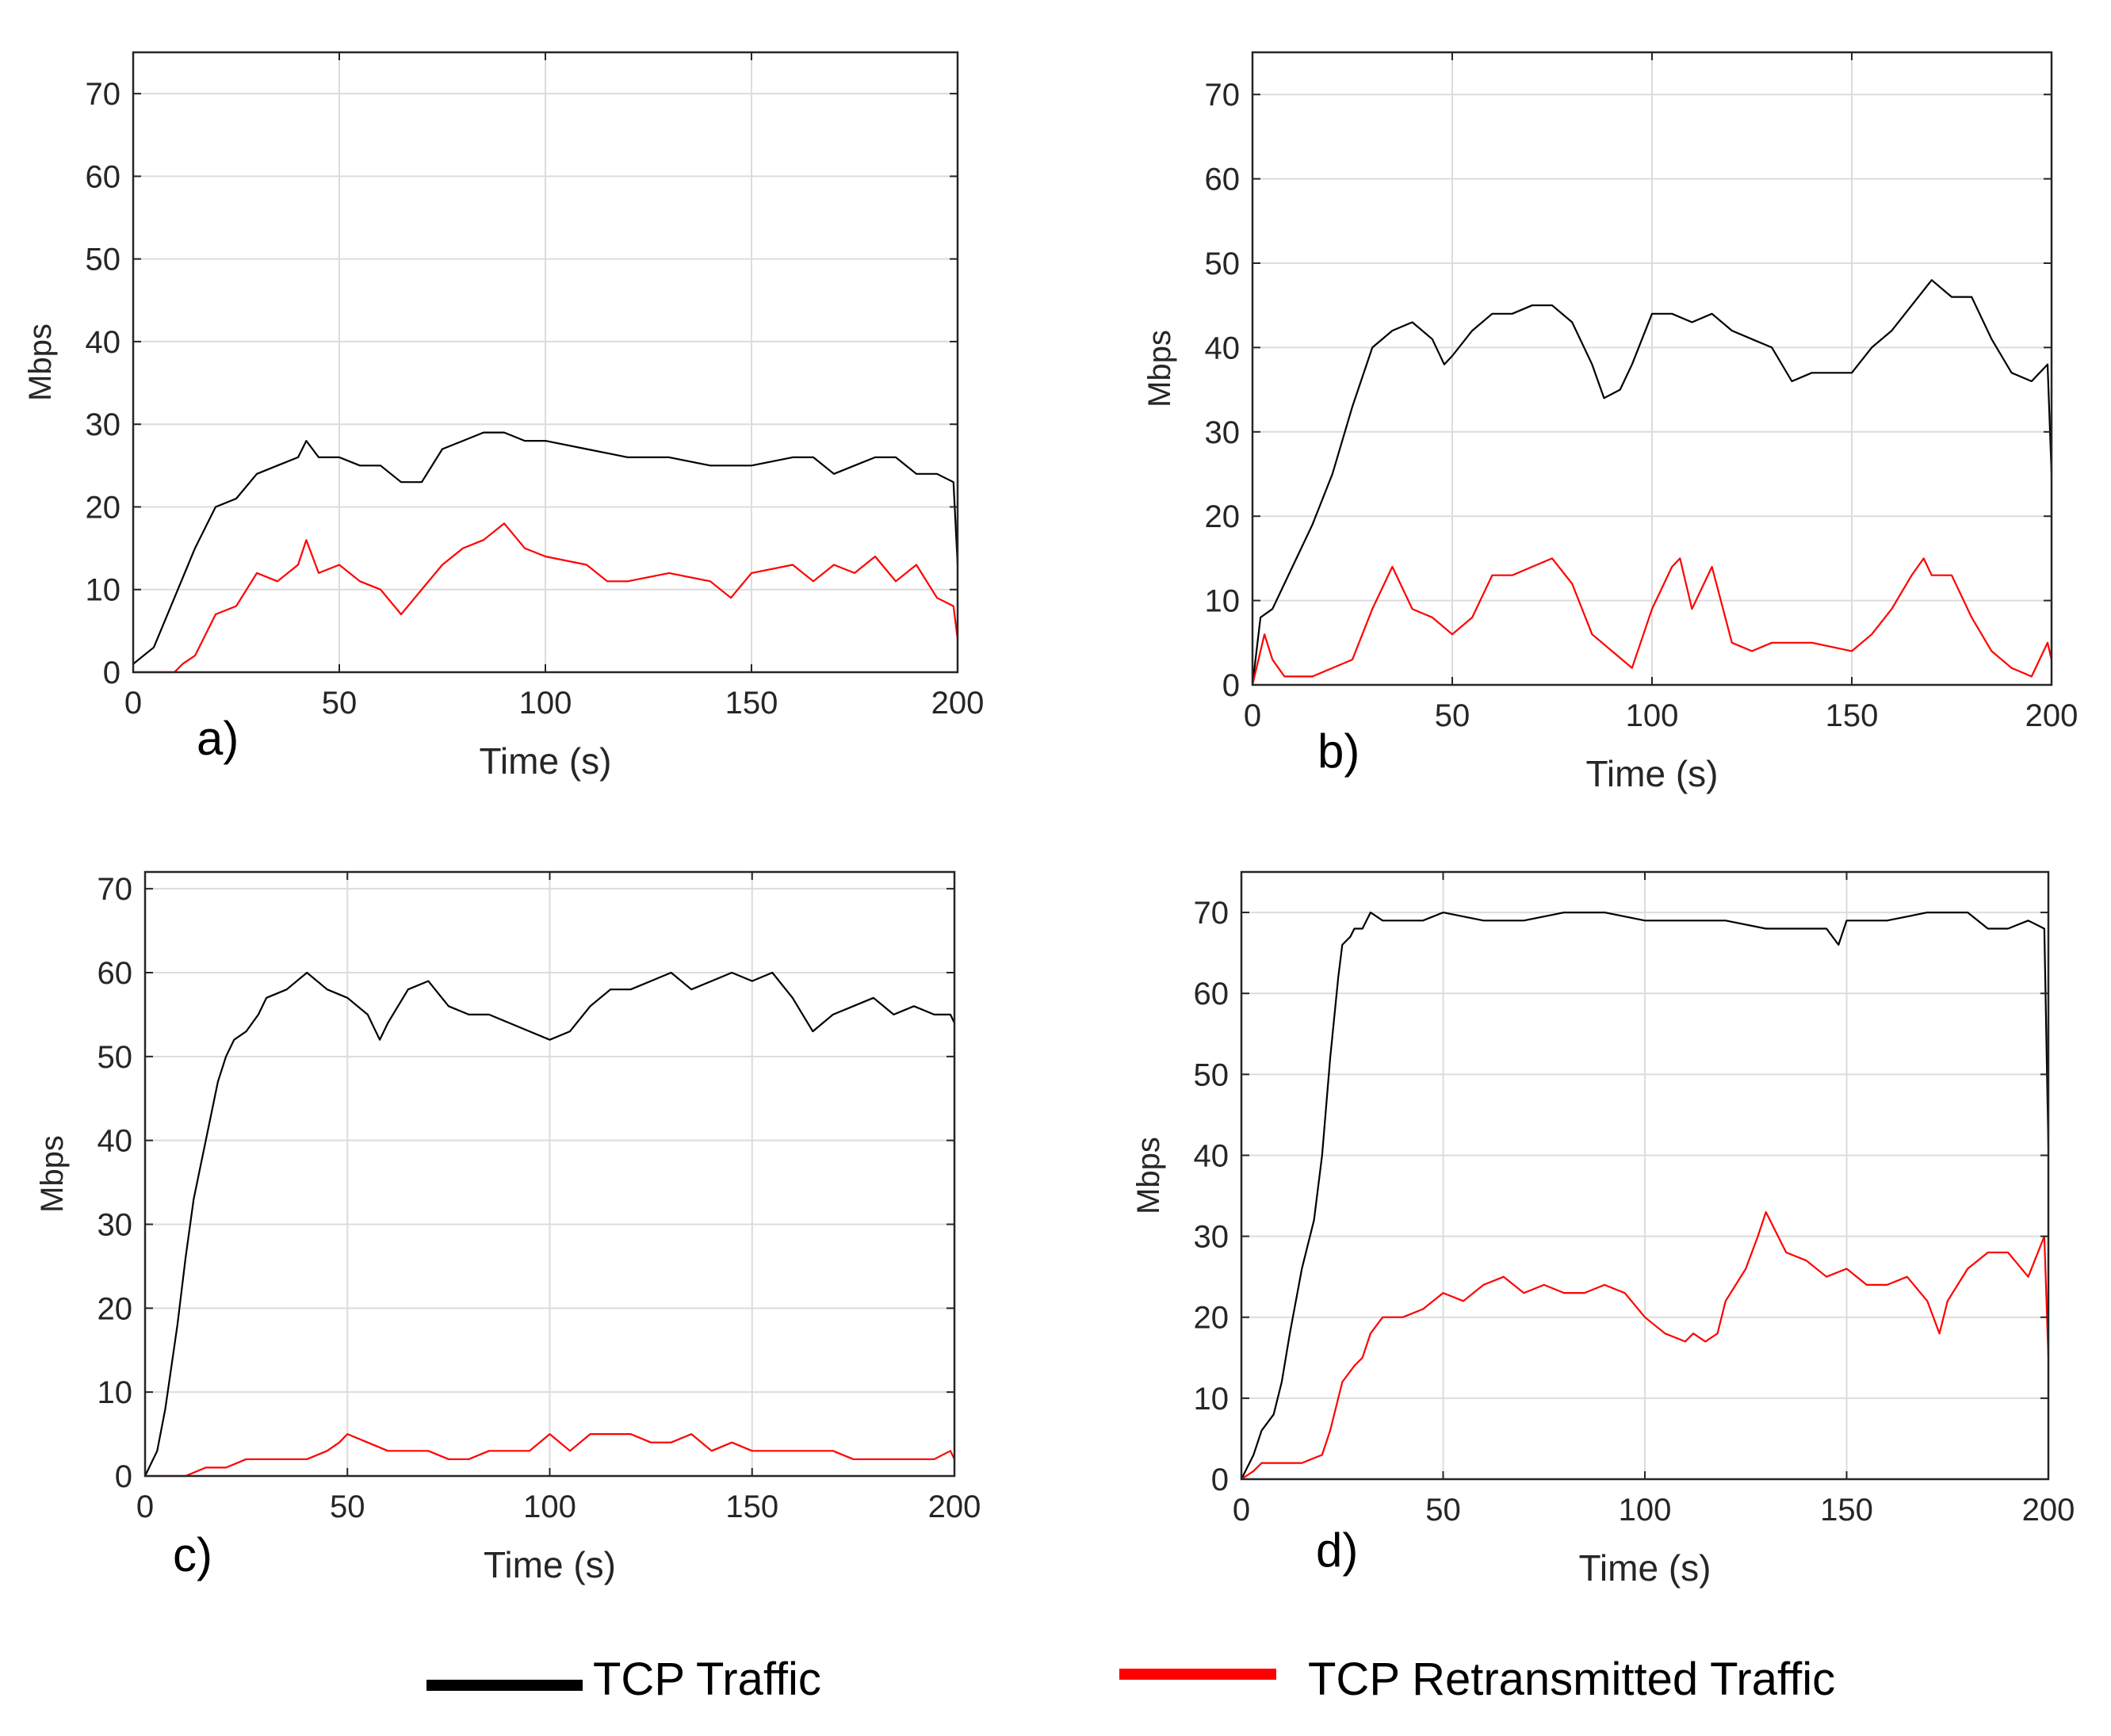  I want to click on legend: TCP Traffic TCP Retransmitted Traffic, so click(1130, 1679).